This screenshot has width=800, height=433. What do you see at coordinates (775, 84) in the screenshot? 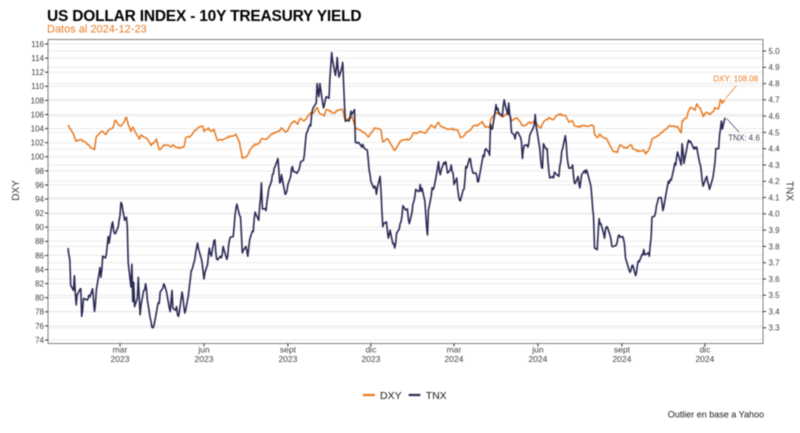
I see `svg-text: 4.8` at bounding box center [775, 84].